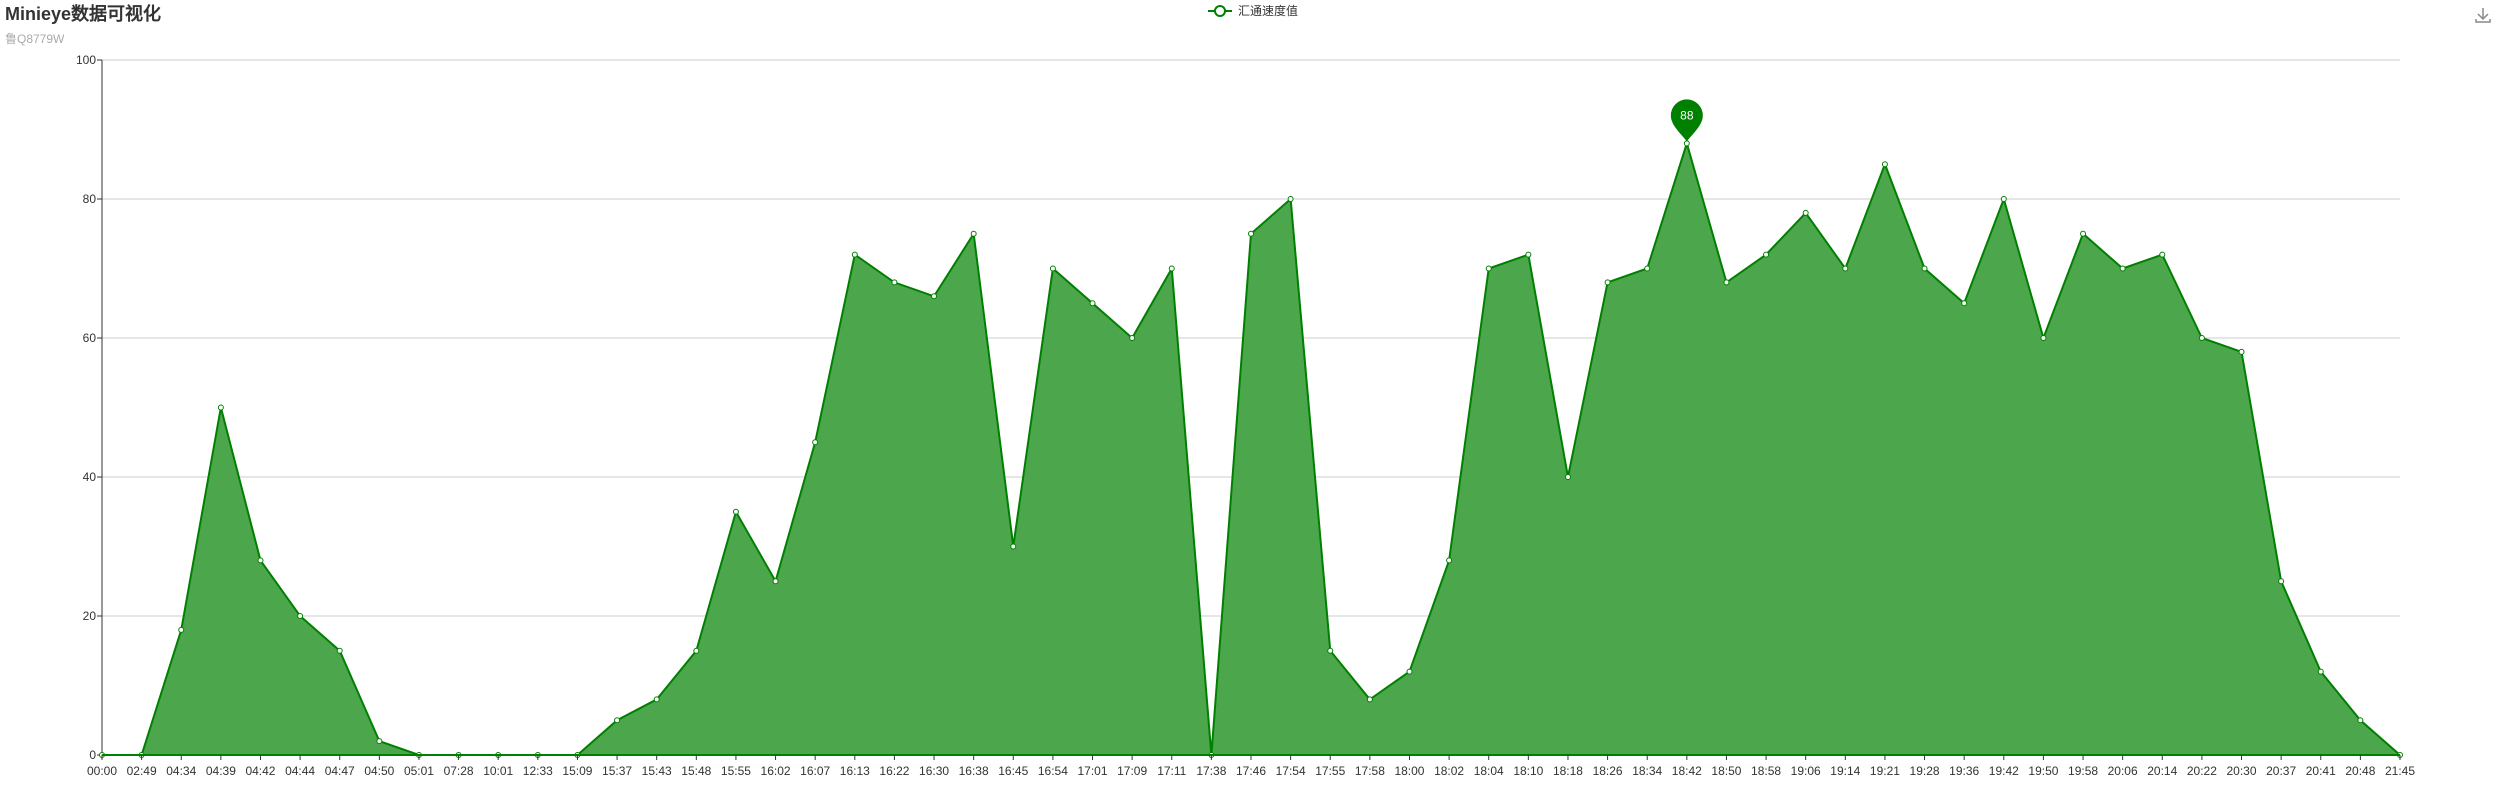  I want to click on x-tick-label: 18:26, so click(1608, 771).